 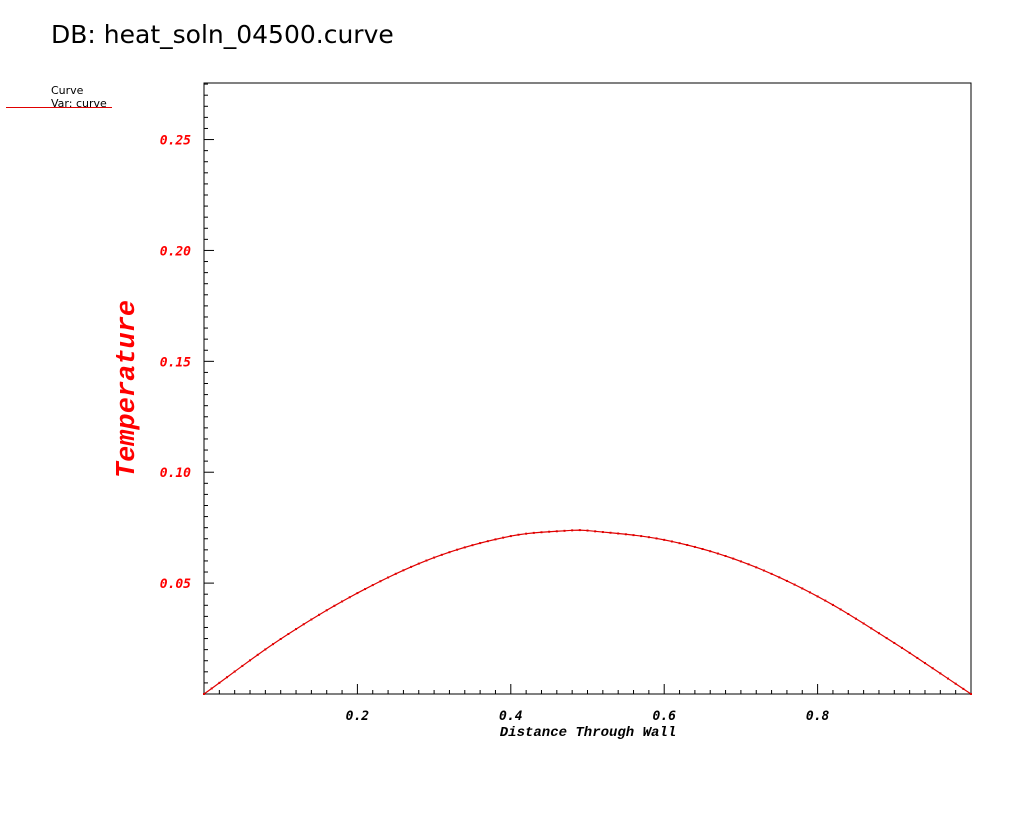 I want to click on y-axis-tick-labels: 0.05 0.10 0.15 0.20 0.25, so click(x=175, y=363).